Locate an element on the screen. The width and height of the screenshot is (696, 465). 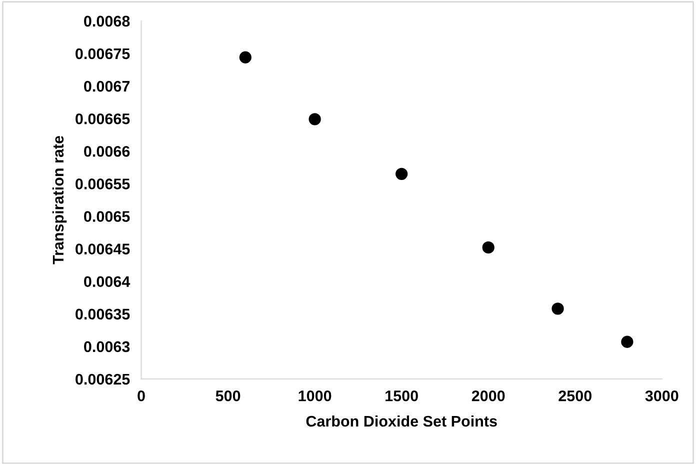
y-tick-label: 0.0066 is located at coordinates (107, 151).